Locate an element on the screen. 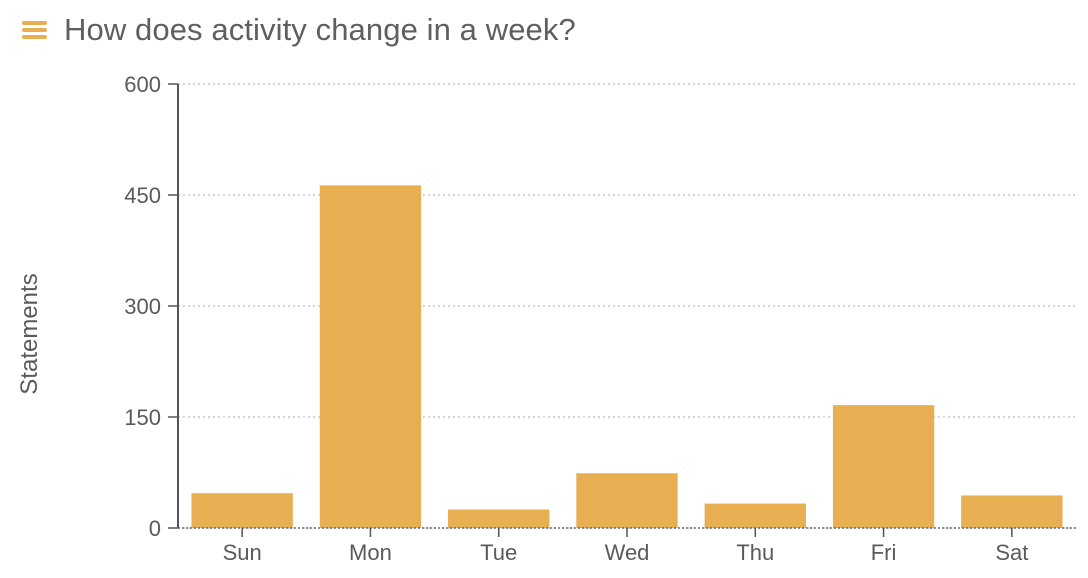  x-tick-label: Tue is located at coordinates (498, 552).